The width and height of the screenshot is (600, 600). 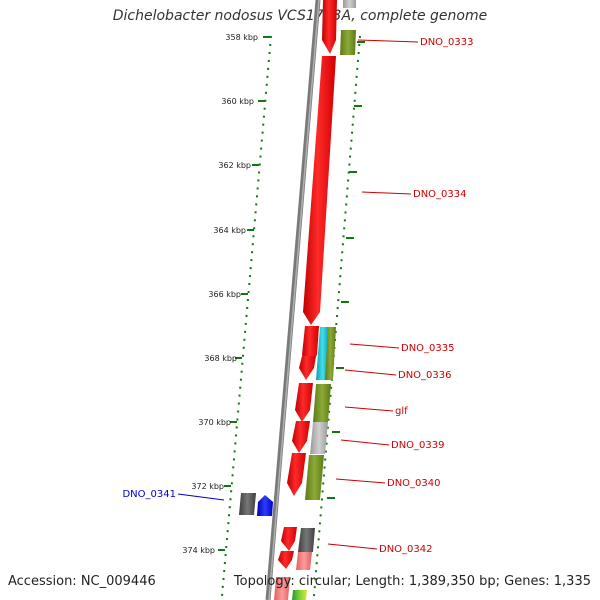 I want to click on scale-label-364: 364 kbp, so click(x=229, y=230).